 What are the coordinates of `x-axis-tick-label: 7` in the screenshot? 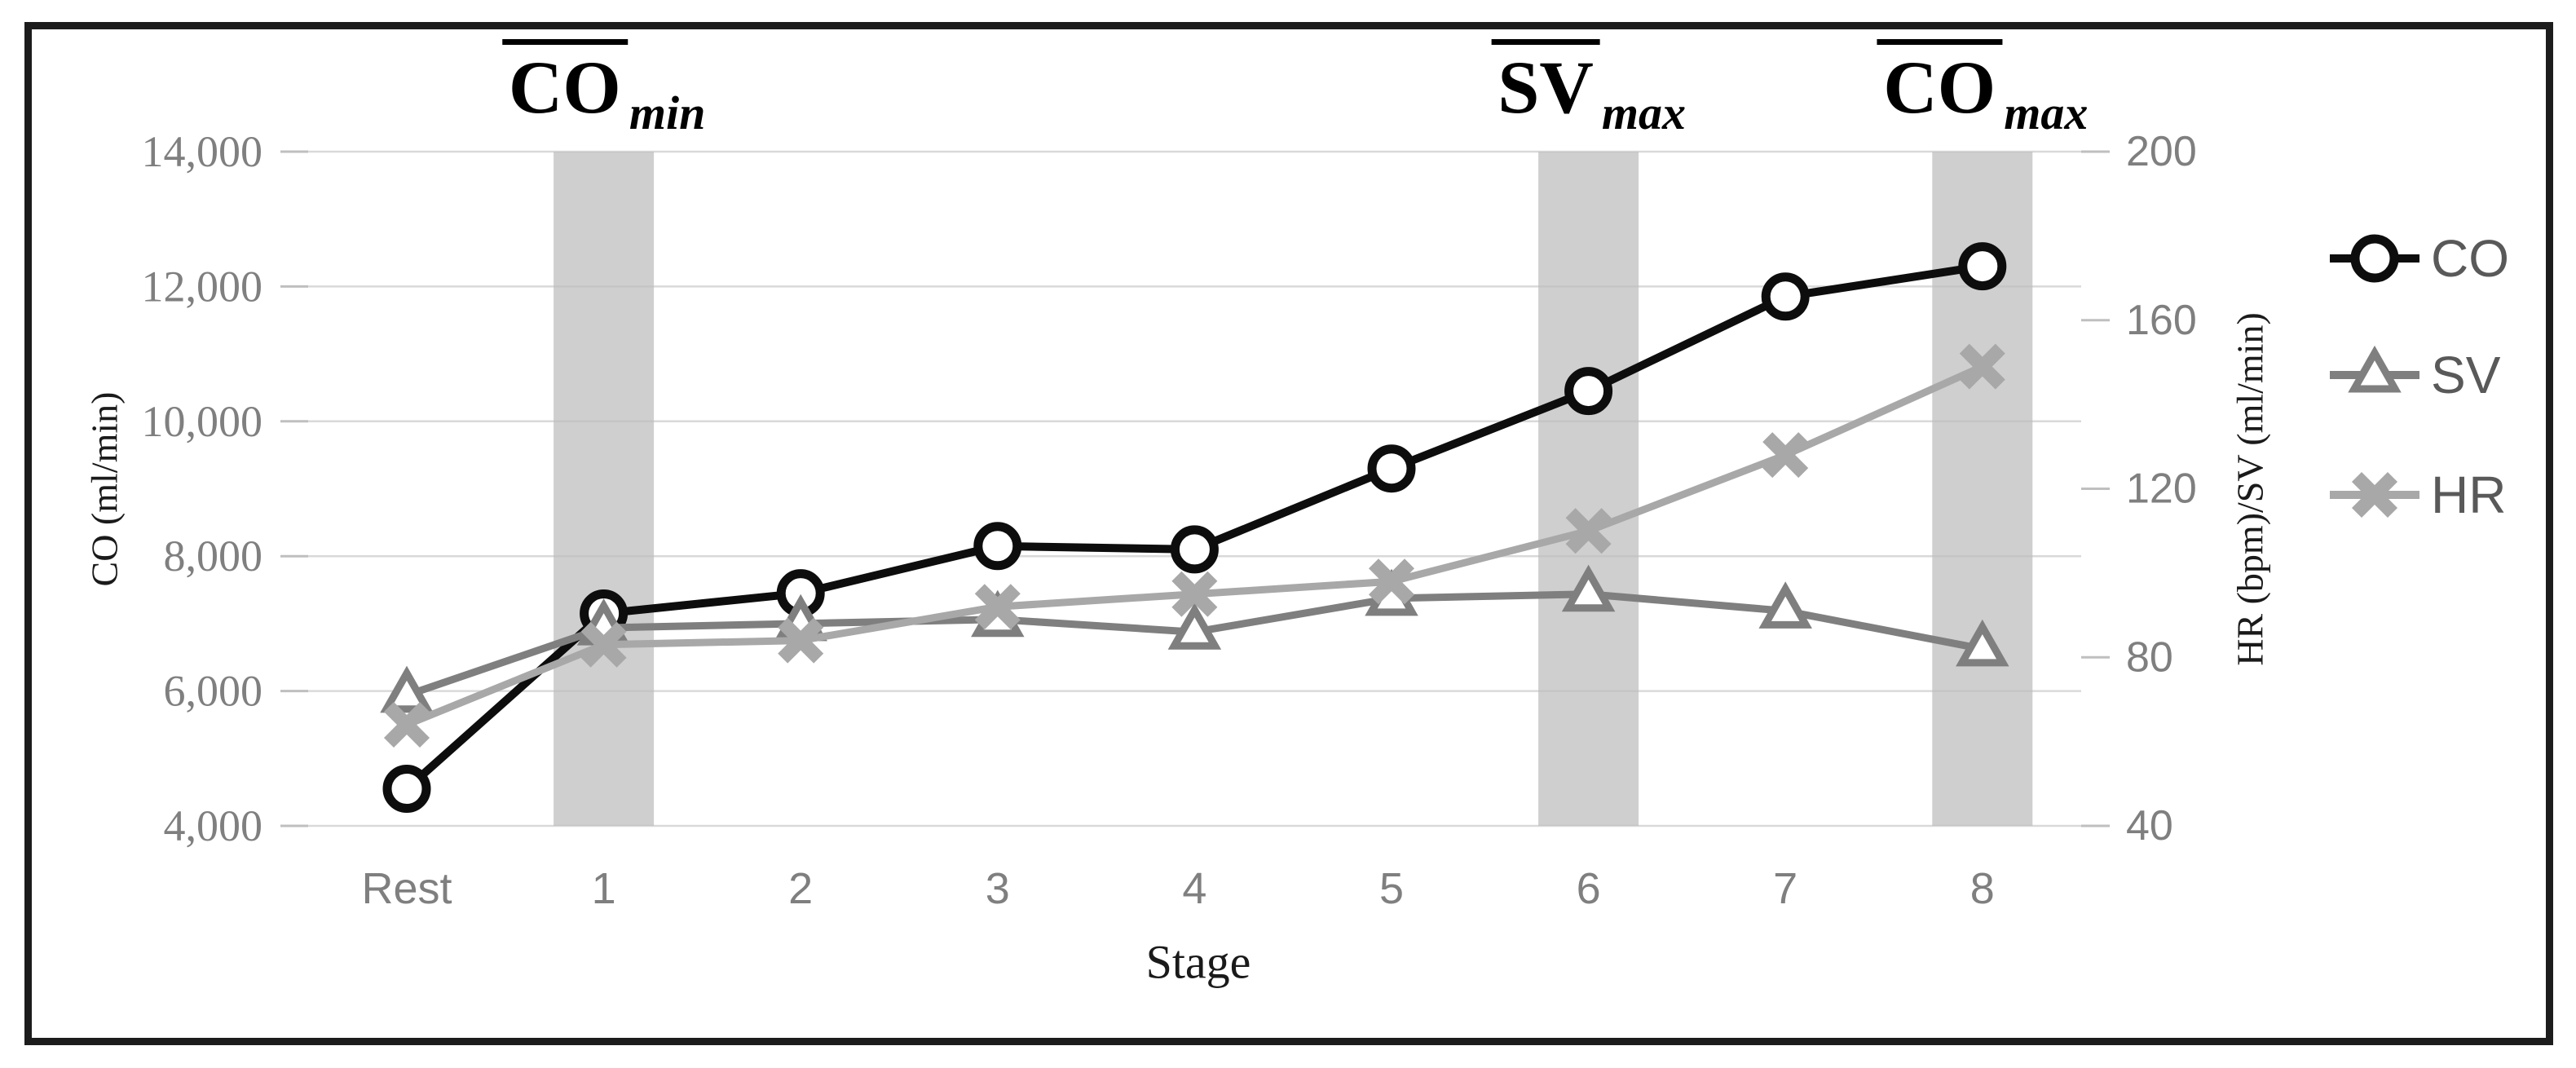 It's located at (1785, 888).